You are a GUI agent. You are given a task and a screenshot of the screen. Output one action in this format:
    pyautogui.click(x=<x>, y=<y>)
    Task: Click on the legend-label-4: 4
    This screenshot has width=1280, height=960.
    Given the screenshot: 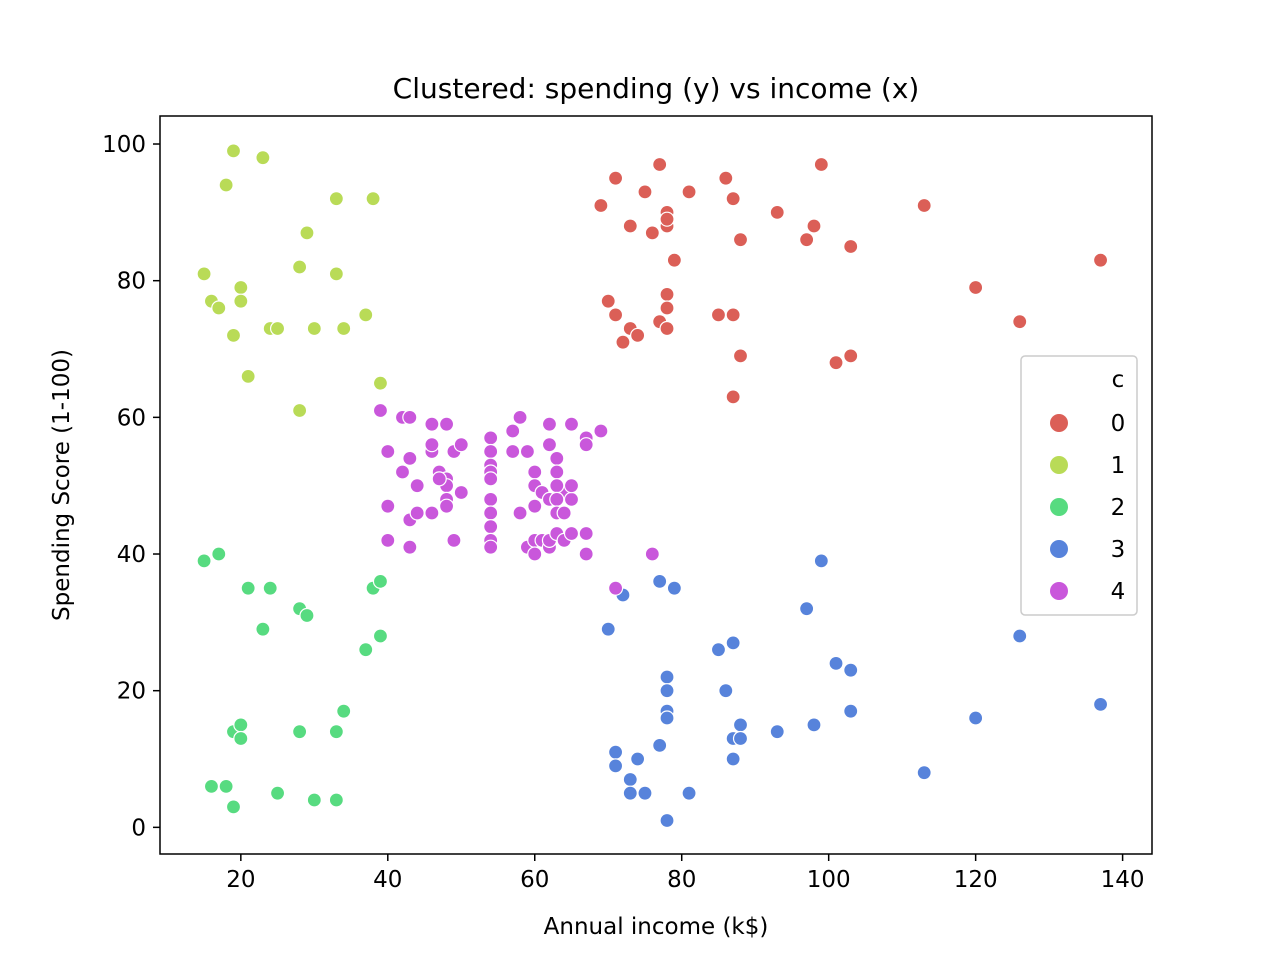 What is the action you would take?
    pyautogui.click(x=1118, y=592)
    